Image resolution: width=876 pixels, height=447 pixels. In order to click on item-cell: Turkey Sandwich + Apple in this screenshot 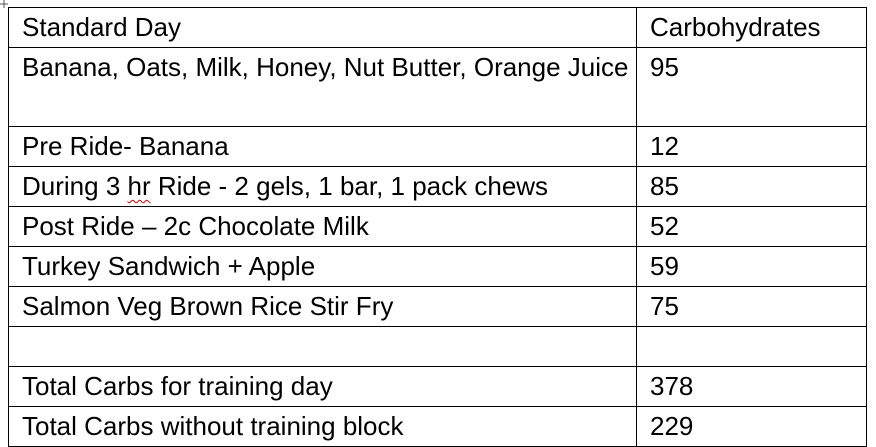, I will do `click(322, 266)`.